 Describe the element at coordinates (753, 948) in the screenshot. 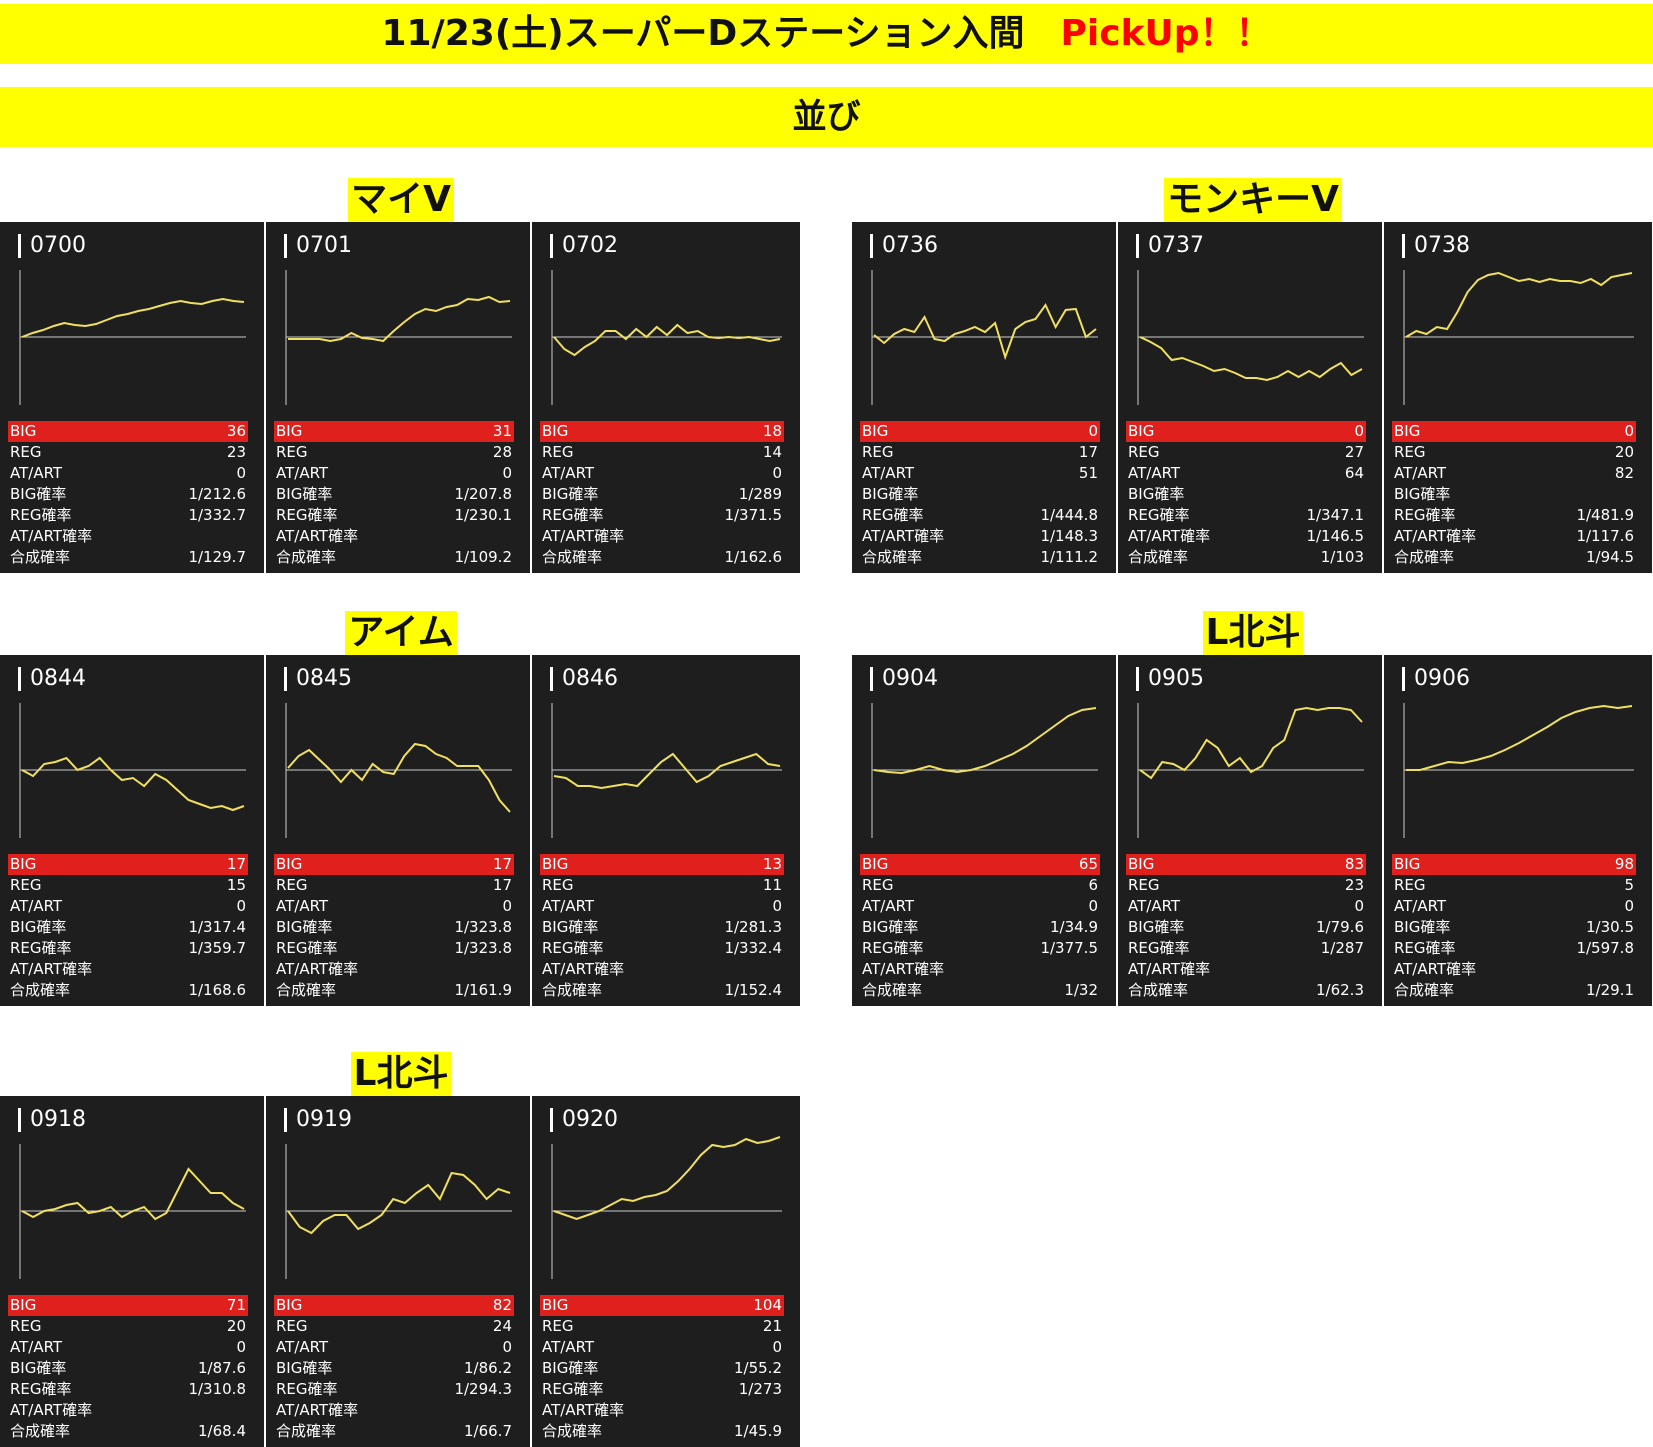

I see `stat-value: 1/332.4` at that location.